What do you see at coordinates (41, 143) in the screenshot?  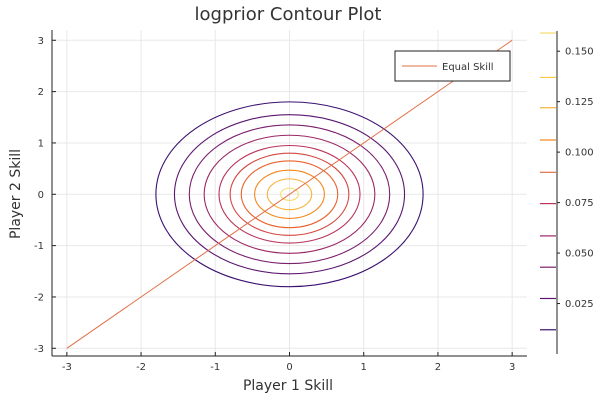 I see `y-tick-label-4: 1` at bounding box center [41, 143].